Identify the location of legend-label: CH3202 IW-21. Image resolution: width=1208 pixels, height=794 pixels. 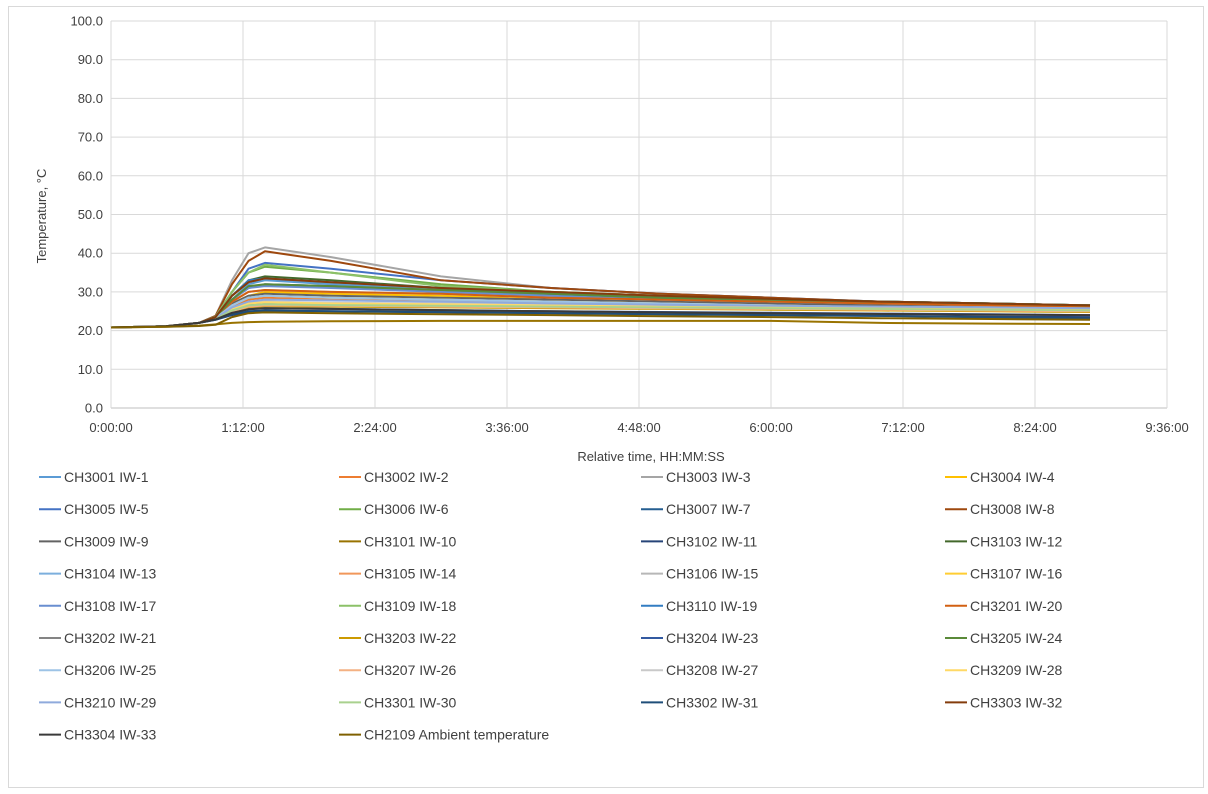
(110, 638).